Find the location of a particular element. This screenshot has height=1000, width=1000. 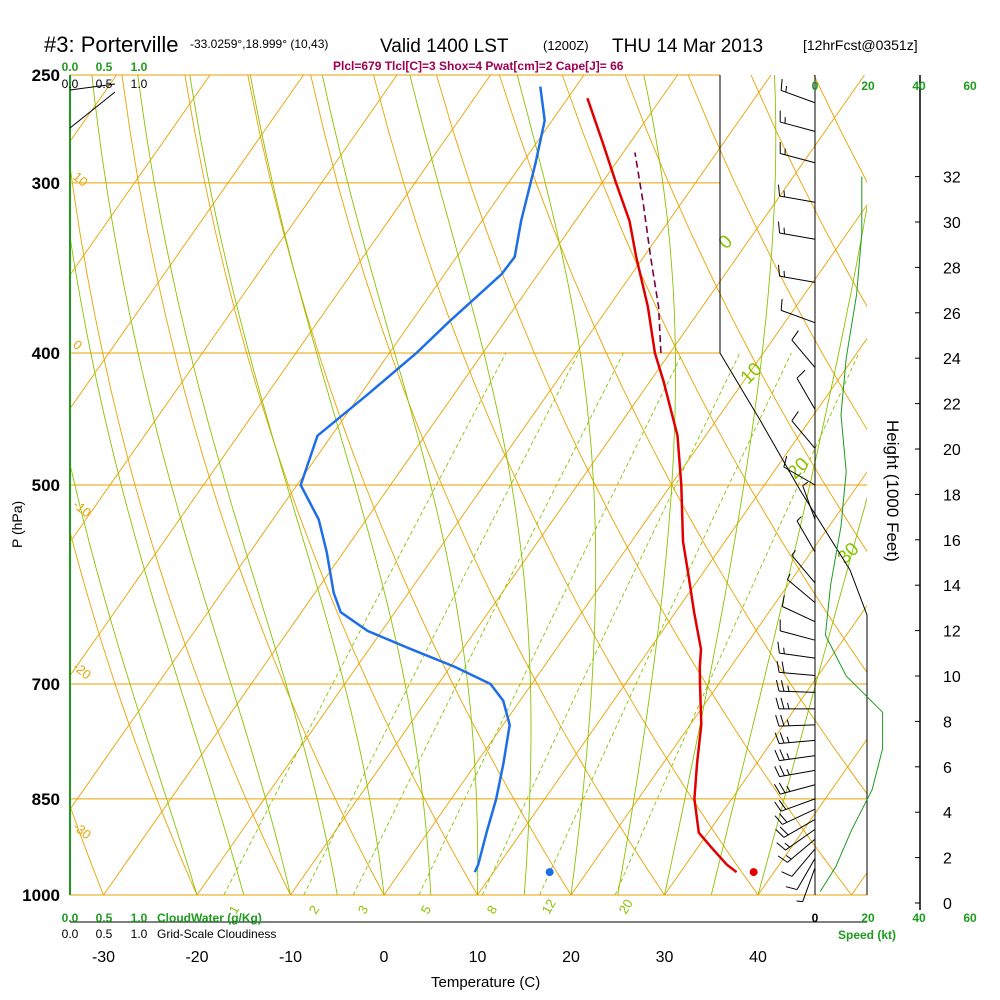

height-tick-label: 2 is located at coordinates (947, 859).